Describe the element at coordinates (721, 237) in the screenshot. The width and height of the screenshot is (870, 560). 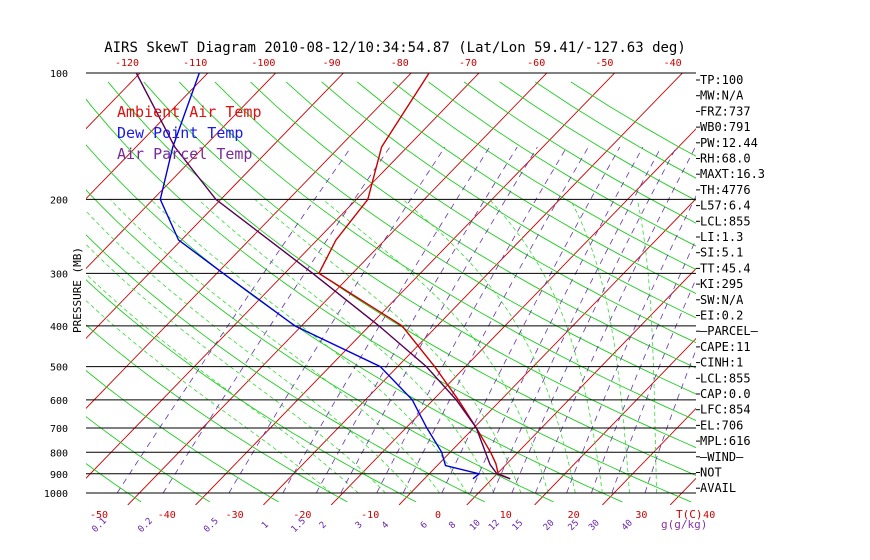
I see `stability-index-label: LI:1.3` at that location.